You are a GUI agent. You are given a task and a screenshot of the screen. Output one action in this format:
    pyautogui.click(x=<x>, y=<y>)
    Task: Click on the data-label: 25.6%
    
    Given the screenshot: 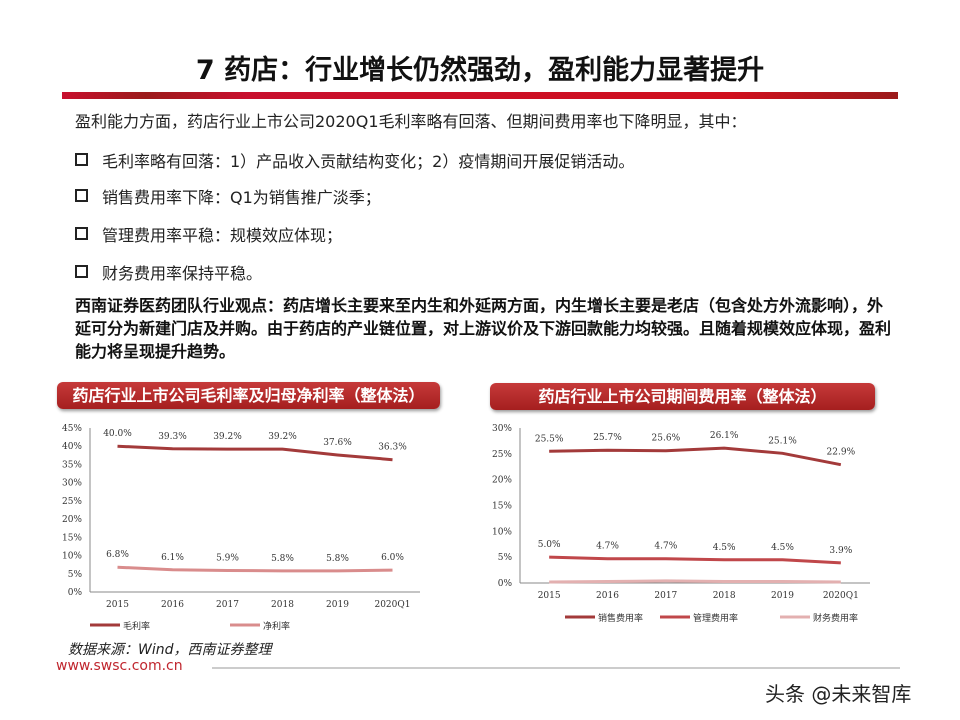 What is the action you would take?
    pyautogui.click(x=666, y=439)
    